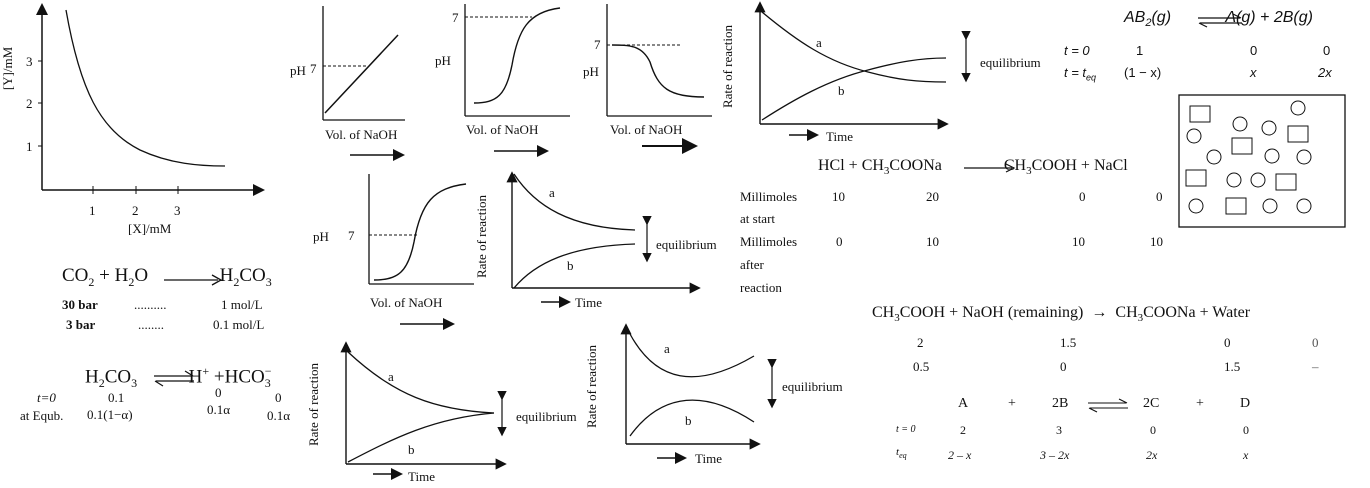  What do you see at coordinates (1200, 403) in the screenshot?
I see `abcd-plus2: +` at bounding box center [1200, 403].